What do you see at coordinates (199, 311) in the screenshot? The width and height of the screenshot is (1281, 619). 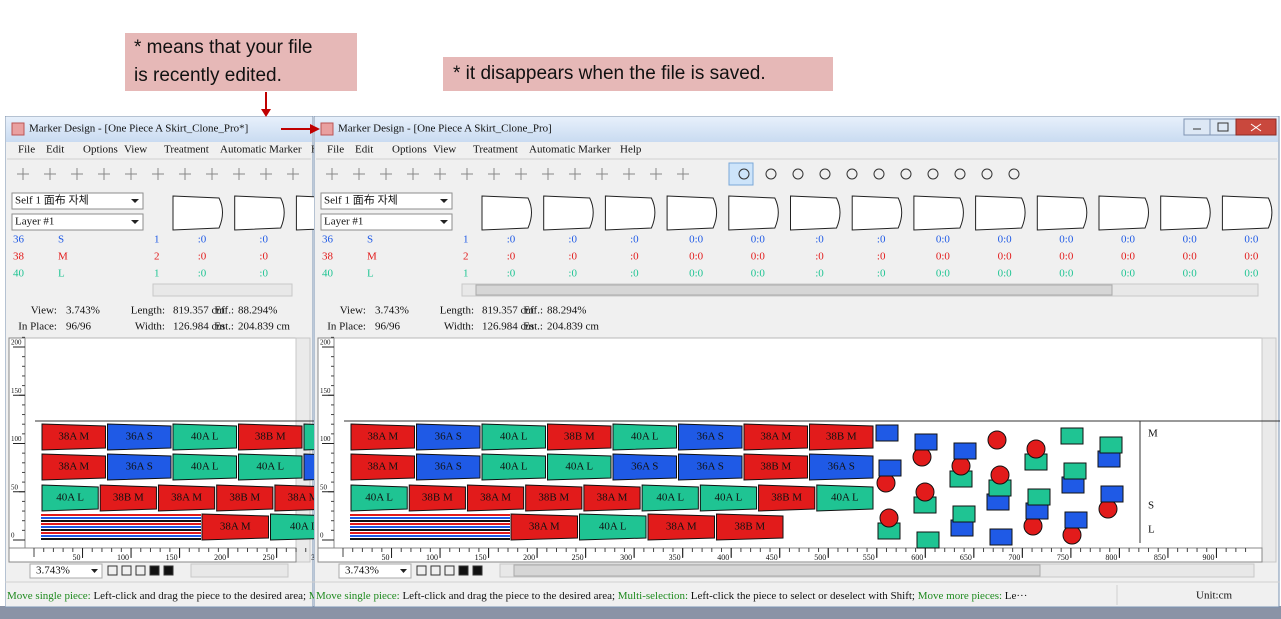 I see `info-value: 819.357 cm` at bounding box center [199, 311].